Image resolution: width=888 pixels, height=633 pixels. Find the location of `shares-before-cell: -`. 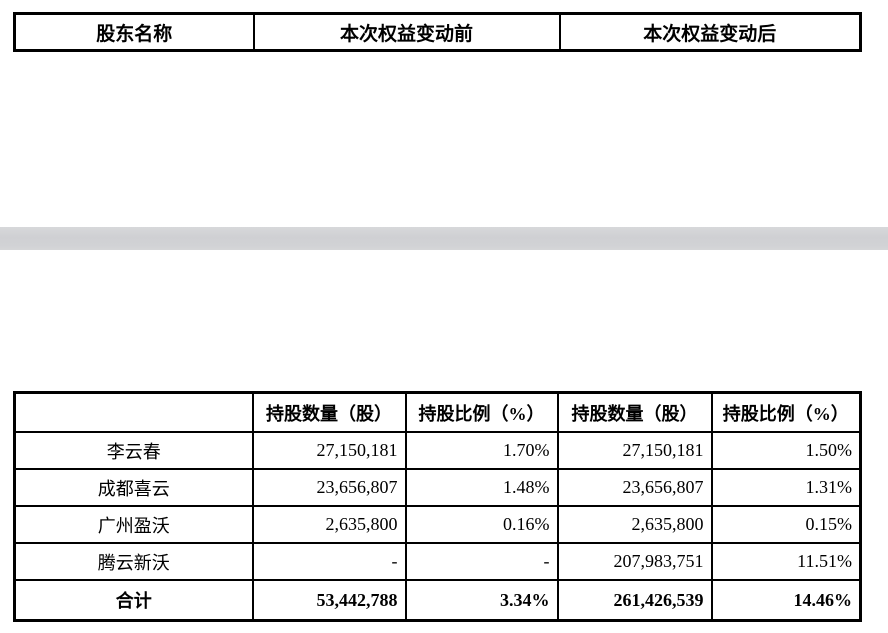

shares-before-cell: - is located at coordinates (329, 561).